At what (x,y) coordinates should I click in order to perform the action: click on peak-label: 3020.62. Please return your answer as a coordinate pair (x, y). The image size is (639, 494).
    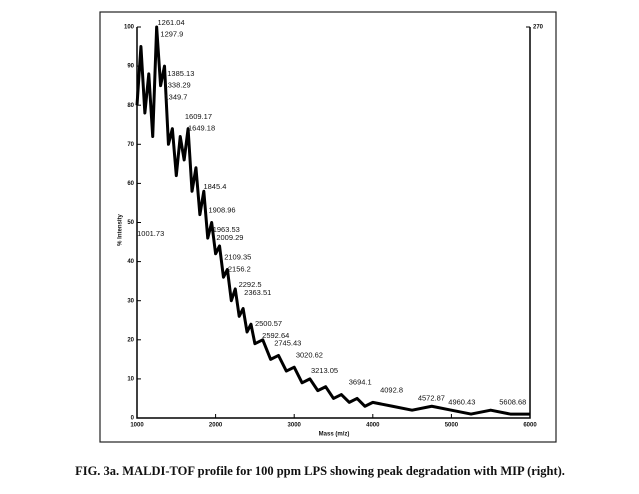
    Looking at the image, I should click on (309, 354).